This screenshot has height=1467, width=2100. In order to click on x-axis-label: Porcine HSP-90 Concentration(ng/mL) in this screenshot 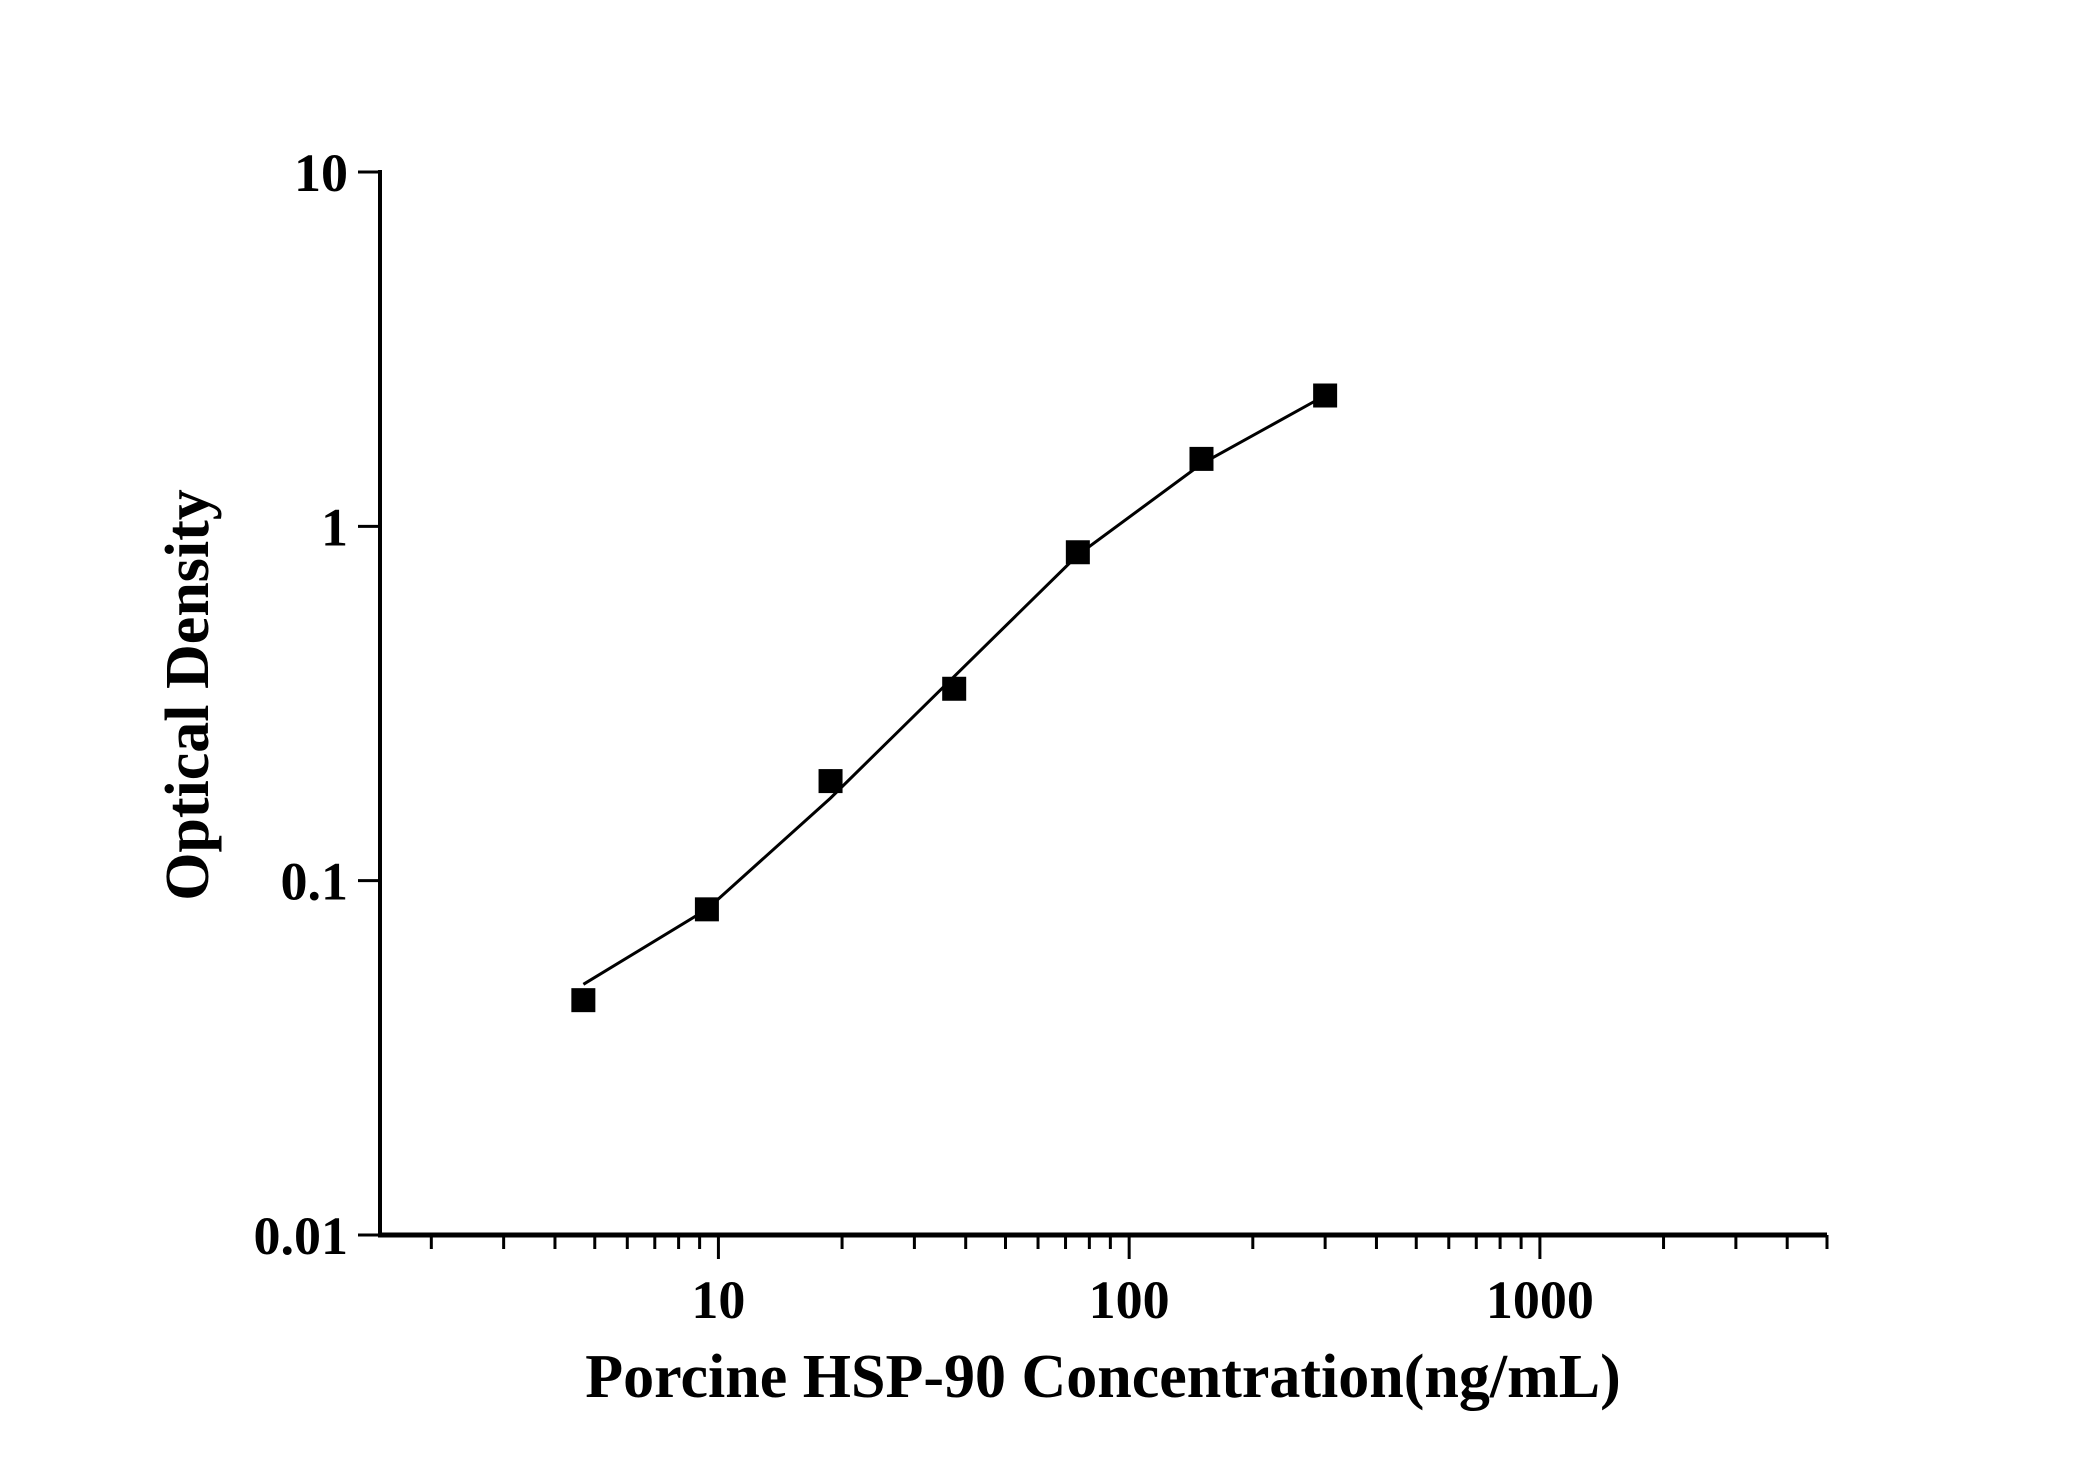, I will do `click(1103, 1377)`.